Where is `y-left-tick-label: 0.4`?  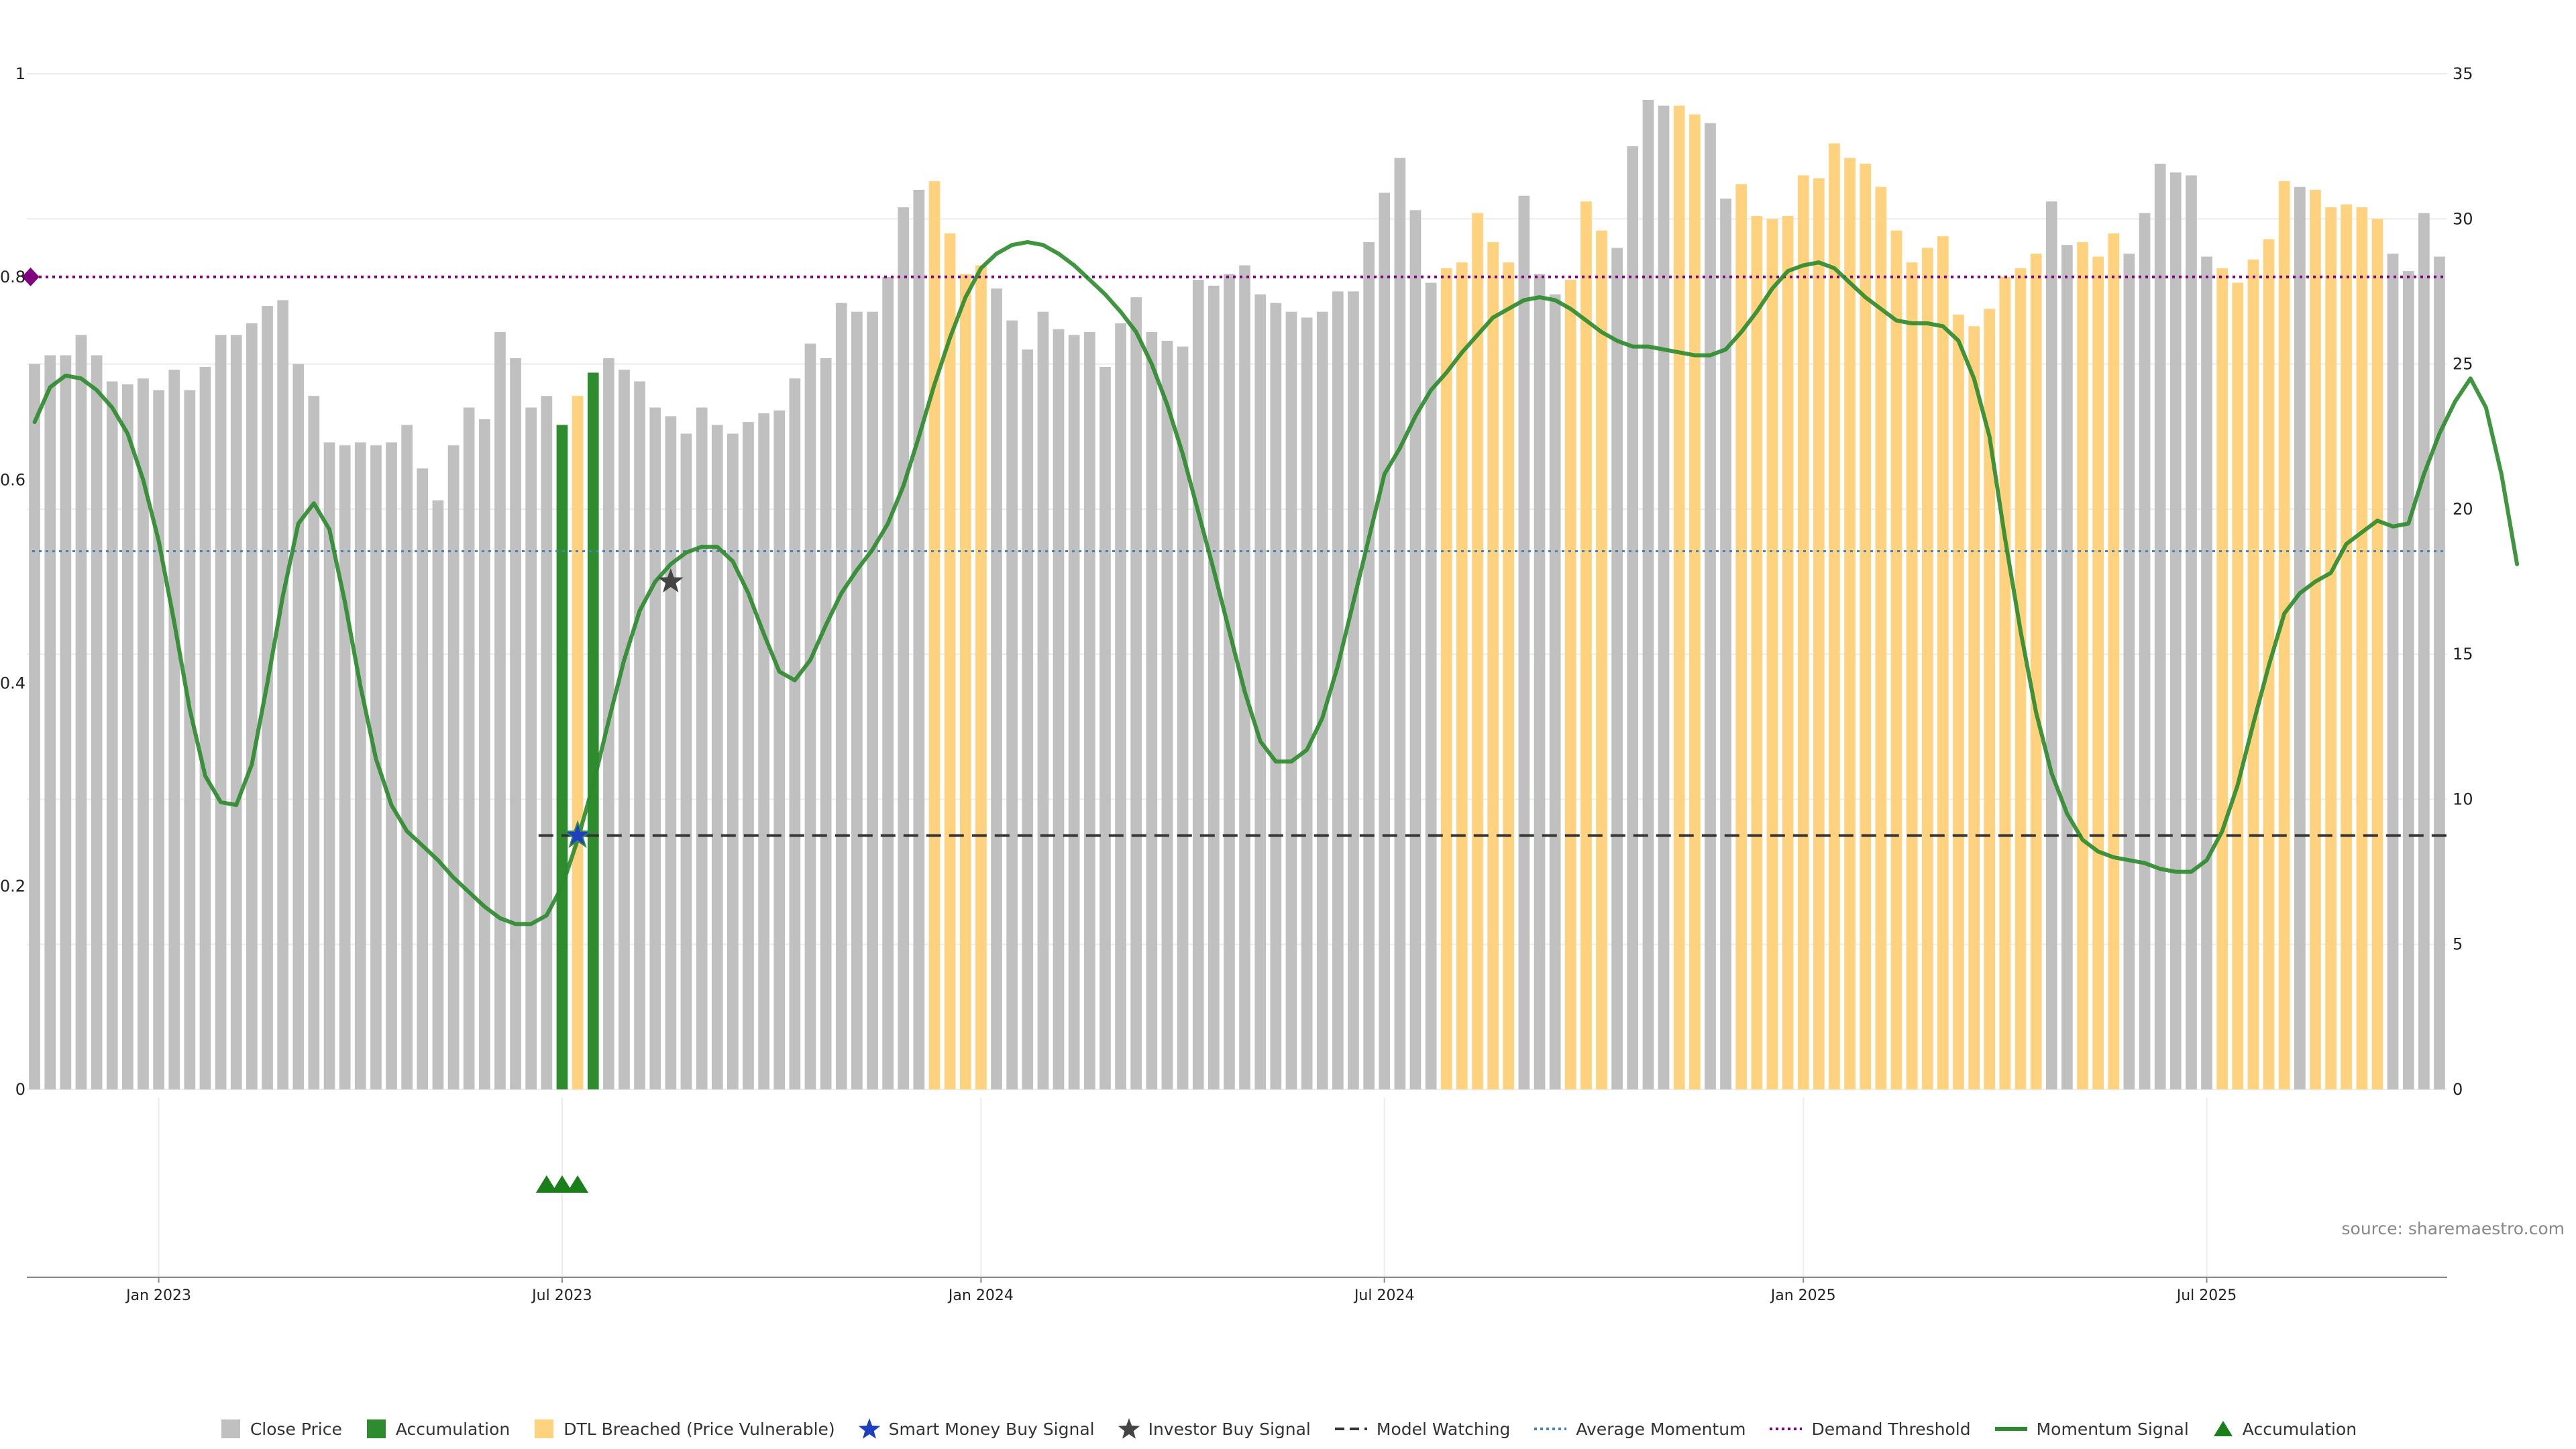 y-left-tick-label: 0.4 is located at coordinates (12, 683).